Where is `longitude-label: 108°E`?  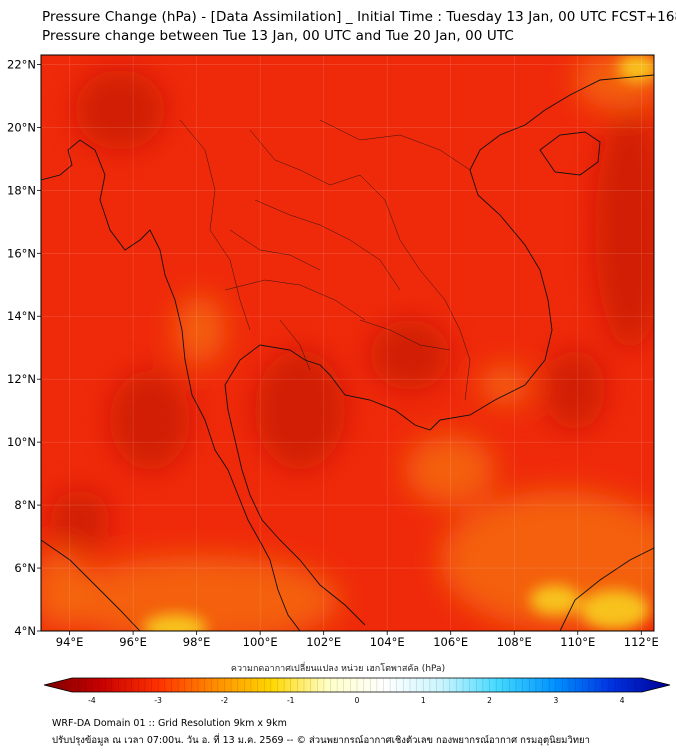 longitude-label: 108°E is located at coordinates (514, 642).